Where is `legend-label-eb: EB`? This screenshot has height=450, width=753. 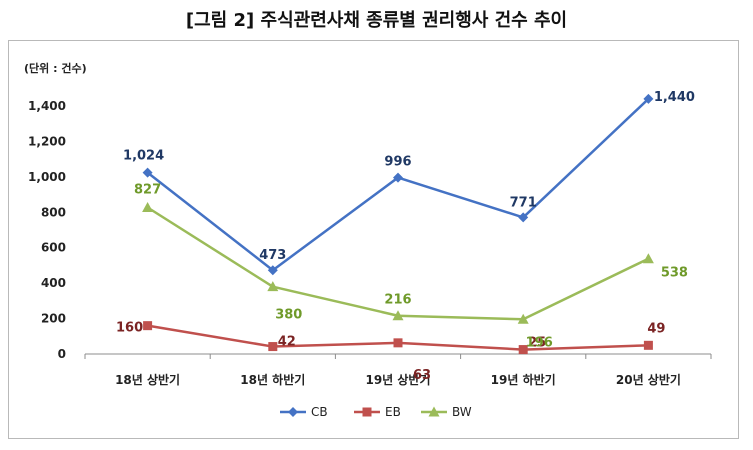
legend-label-eb: EB is located at coordinates (393, 412).